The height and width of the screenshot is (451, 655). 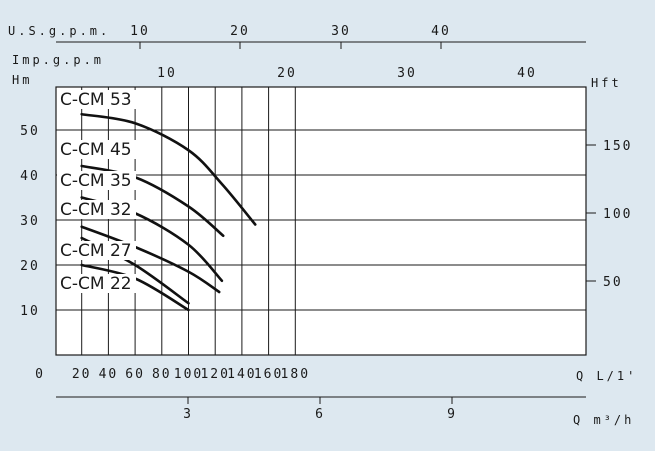 I want to click on x-primary-unit-label: Q L/1', so click(x=606, y=376).